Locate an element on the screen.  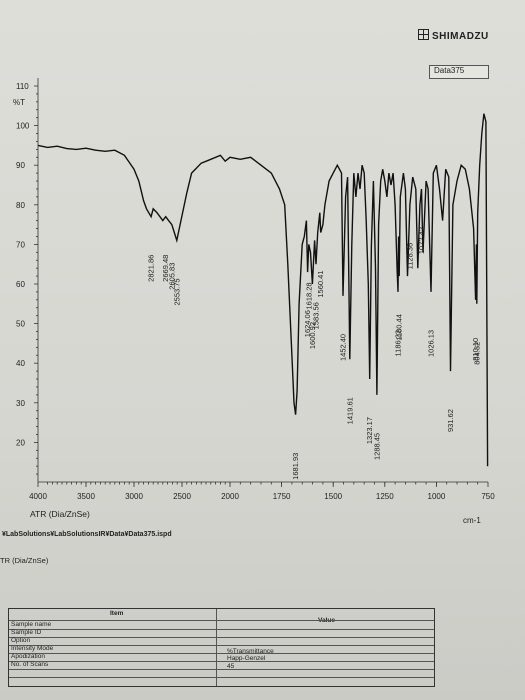
x-tick-label: 1000 is located at coordinates (437, 496).